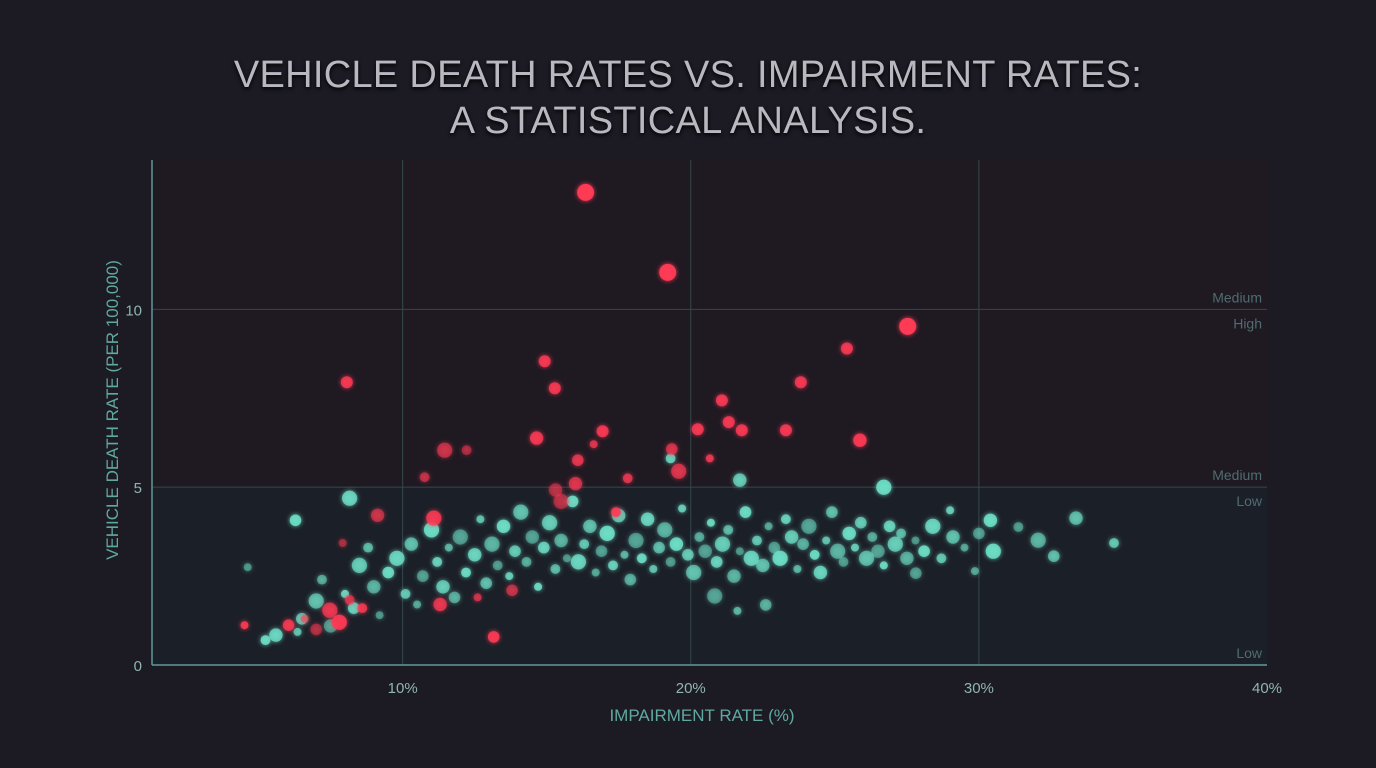 This screenshot has height=768, width=1376. What do you see at coordinates (138, 488) in the screenshot?
I see `y-tick-label: 5` at bounding box center [138, 488].